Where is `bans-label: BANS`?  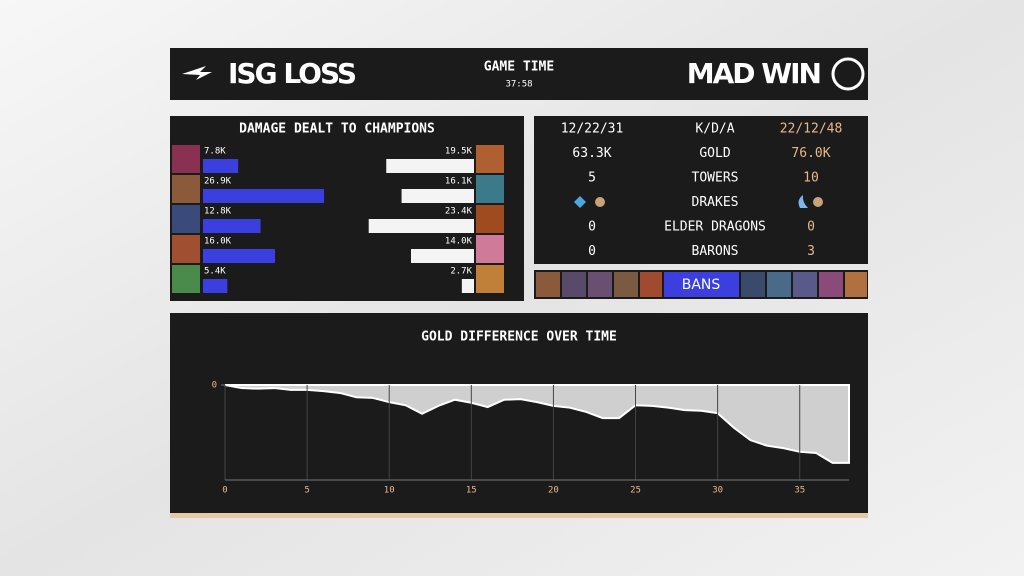
bans-label: BANS is located at coordinates (701, 285).